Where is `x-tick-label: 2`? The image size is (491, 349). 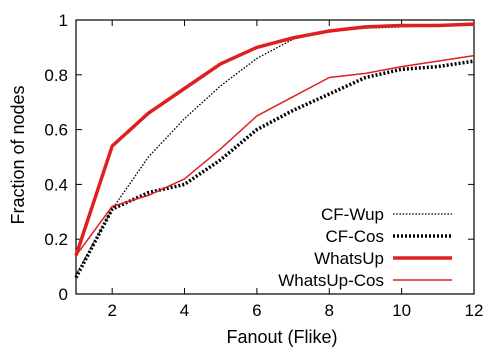 x-tick-label: 2 is located at coordinates (111, 310).